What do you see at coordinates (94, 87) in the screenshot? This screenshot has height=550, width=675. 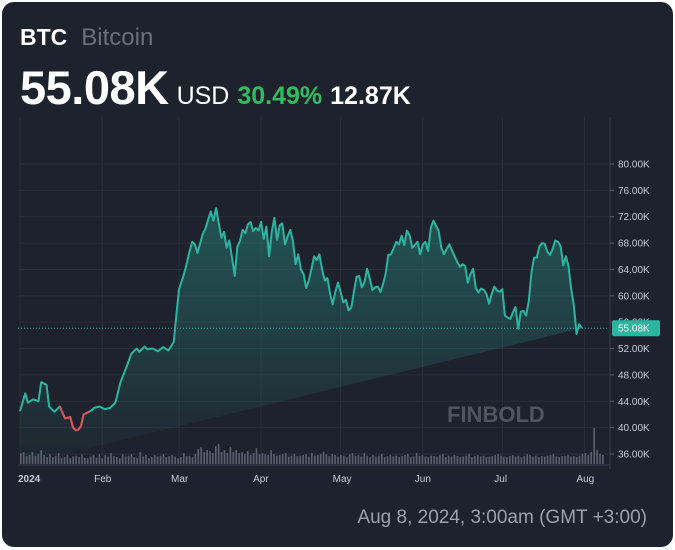 I see `current-price: 55.08K` at bounding box center [94, 87].